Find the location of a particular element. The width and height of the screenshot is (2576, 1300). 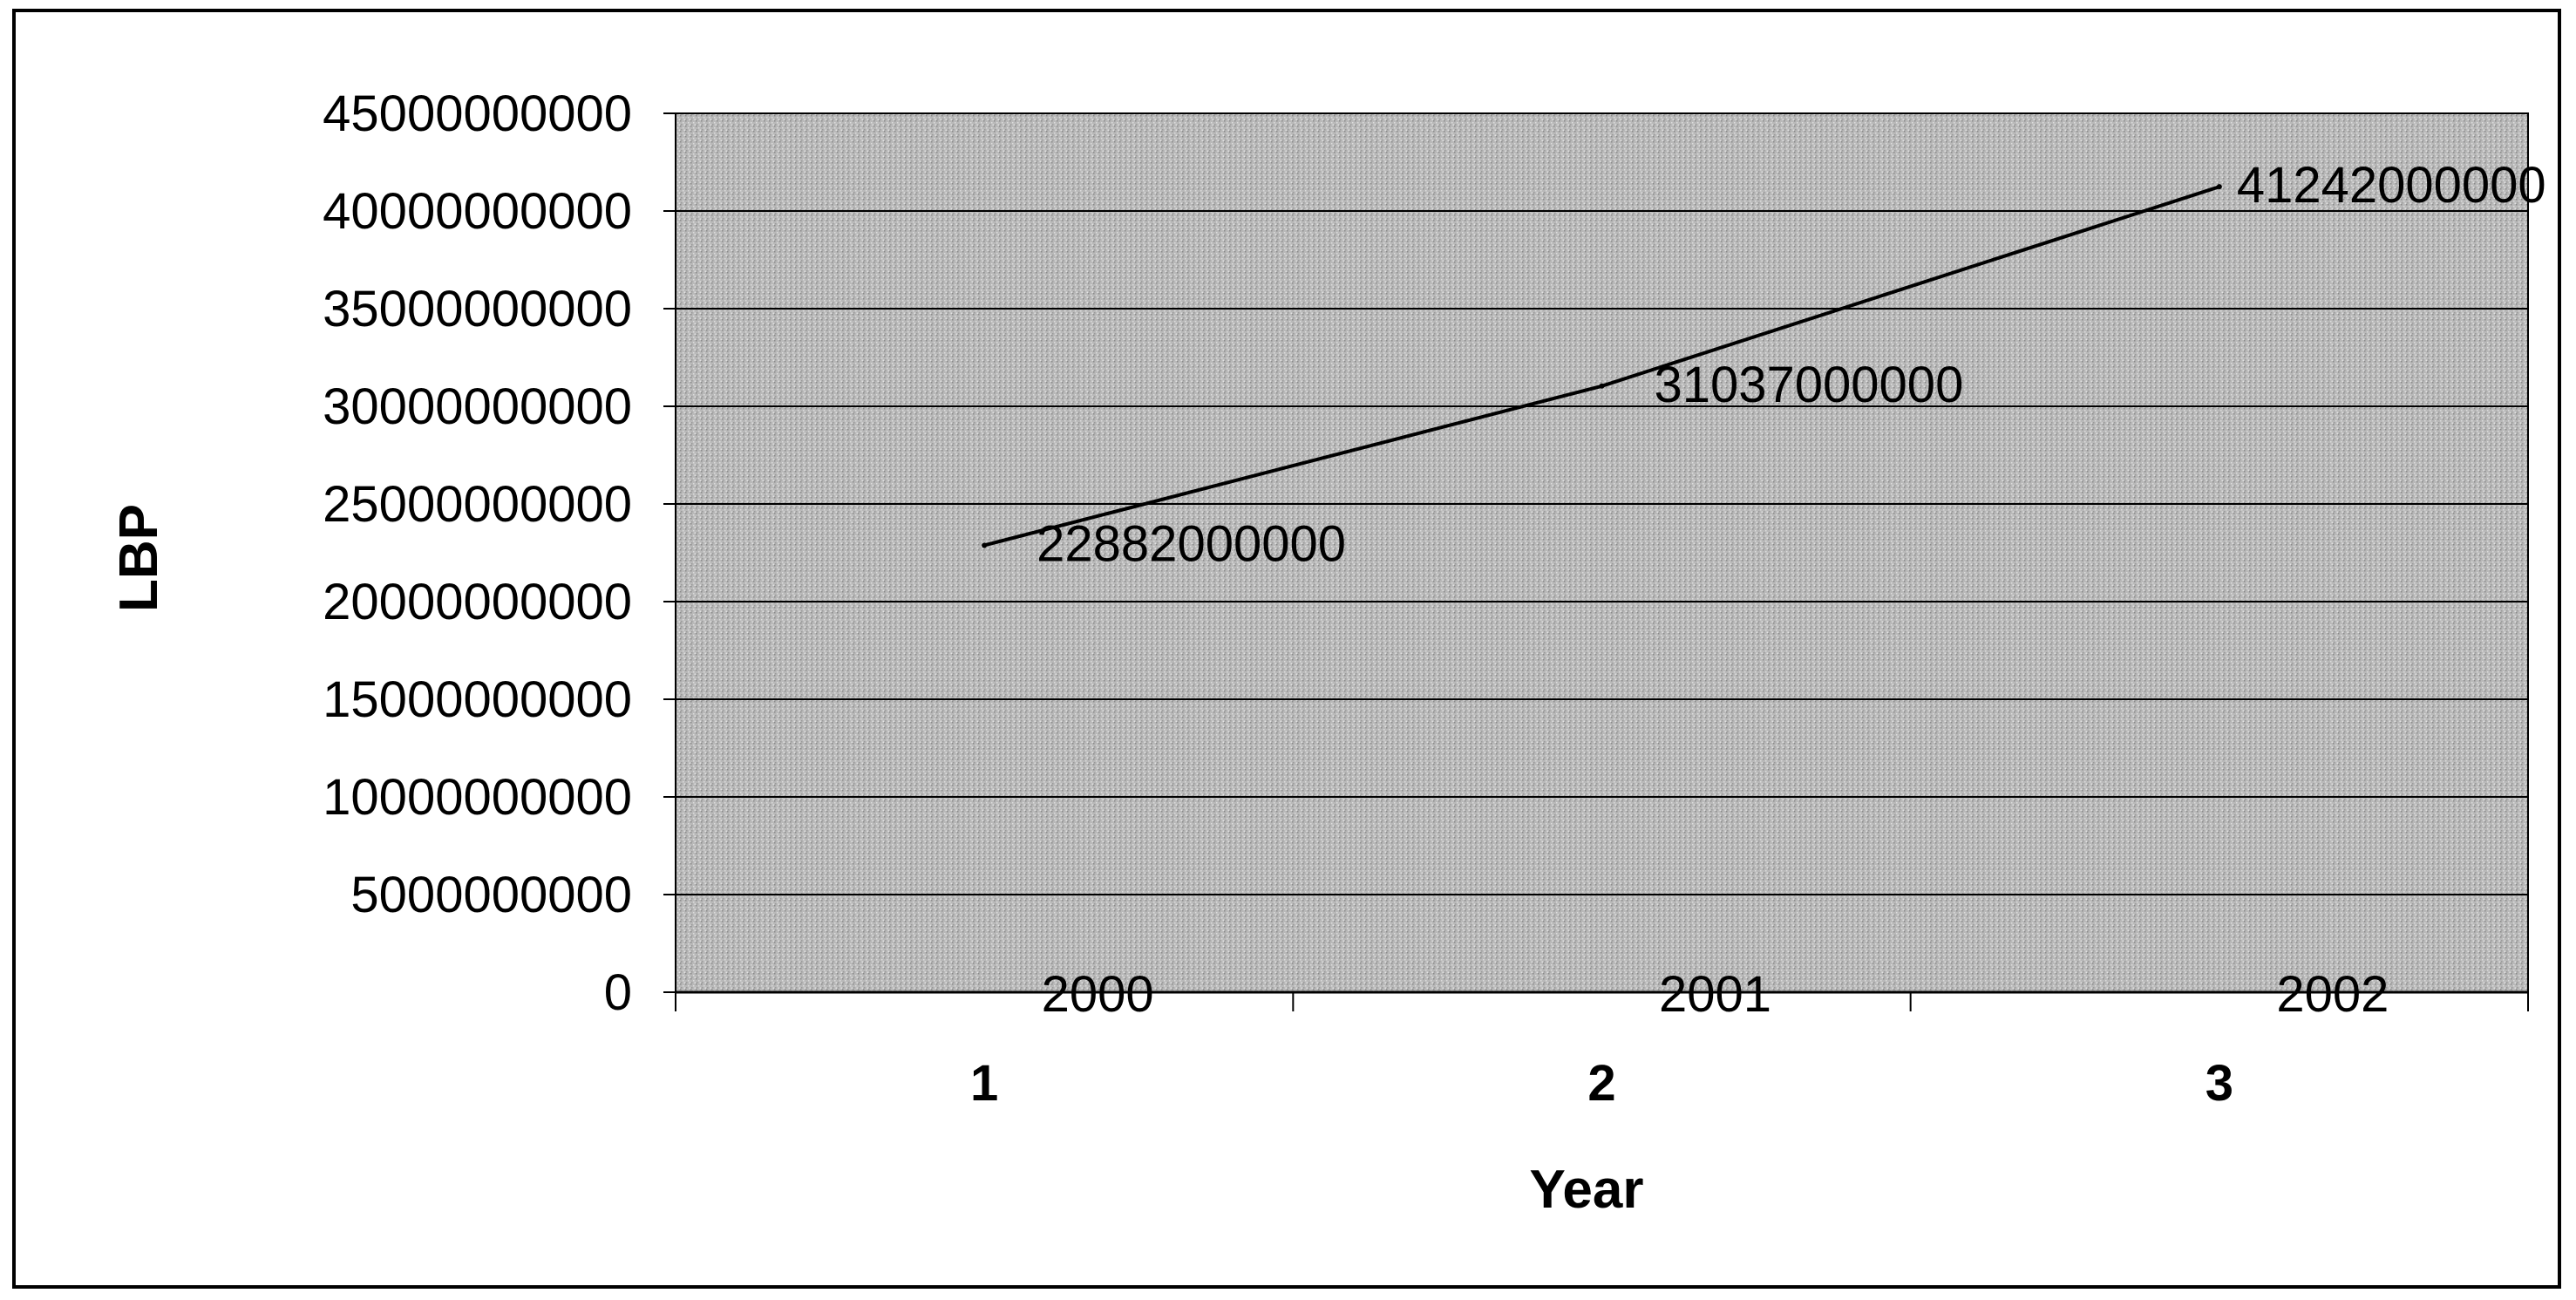

y-tick-label: 45000000000 is located at coordinates (477, 113).